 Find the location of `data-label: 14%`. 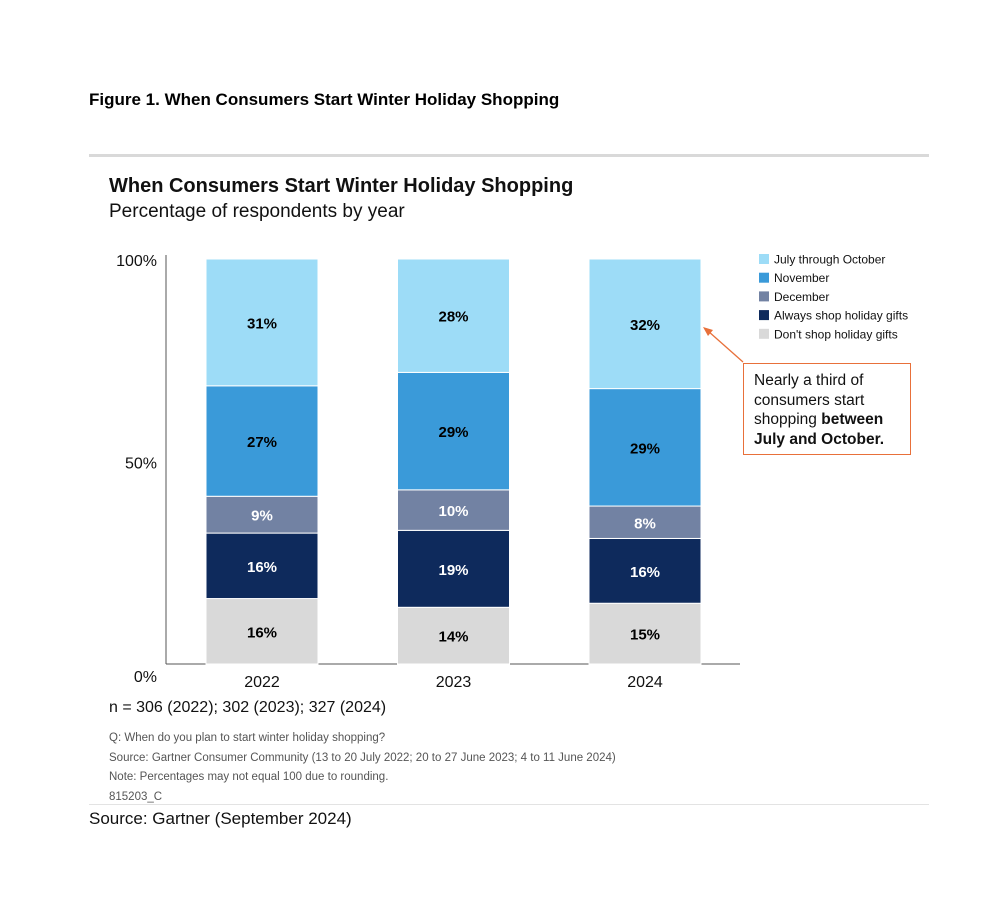

data-label: 14% is located at coordinates (453, 637).